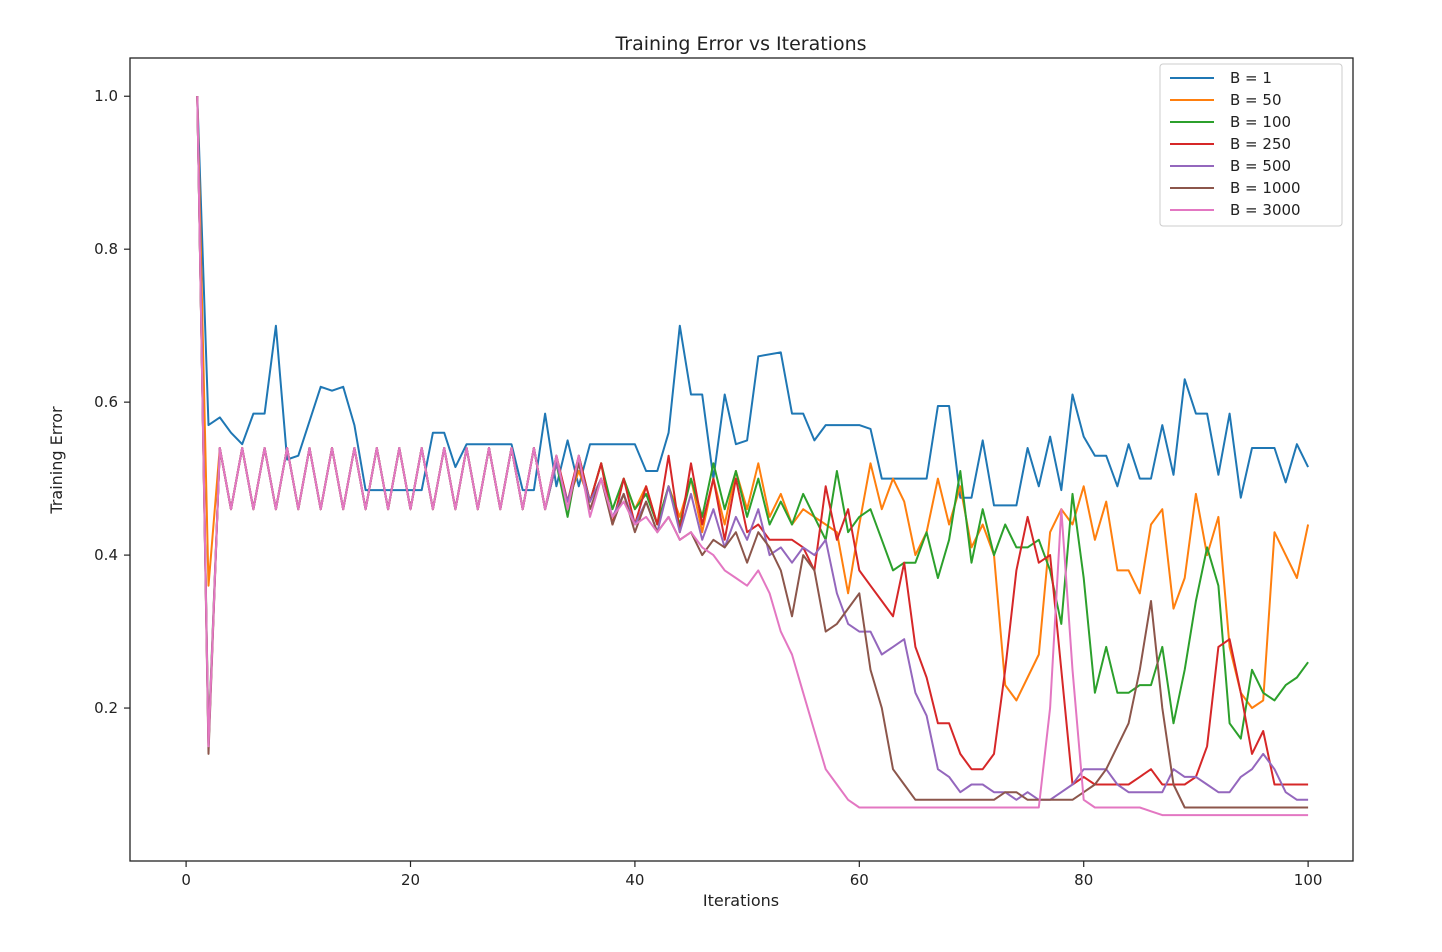 Image resolution: width=1442 pixels, height=952 pixels. Describe the element at coordinates (634, 880) in the screenshot. I see `x-tick-label: 40` at that location.